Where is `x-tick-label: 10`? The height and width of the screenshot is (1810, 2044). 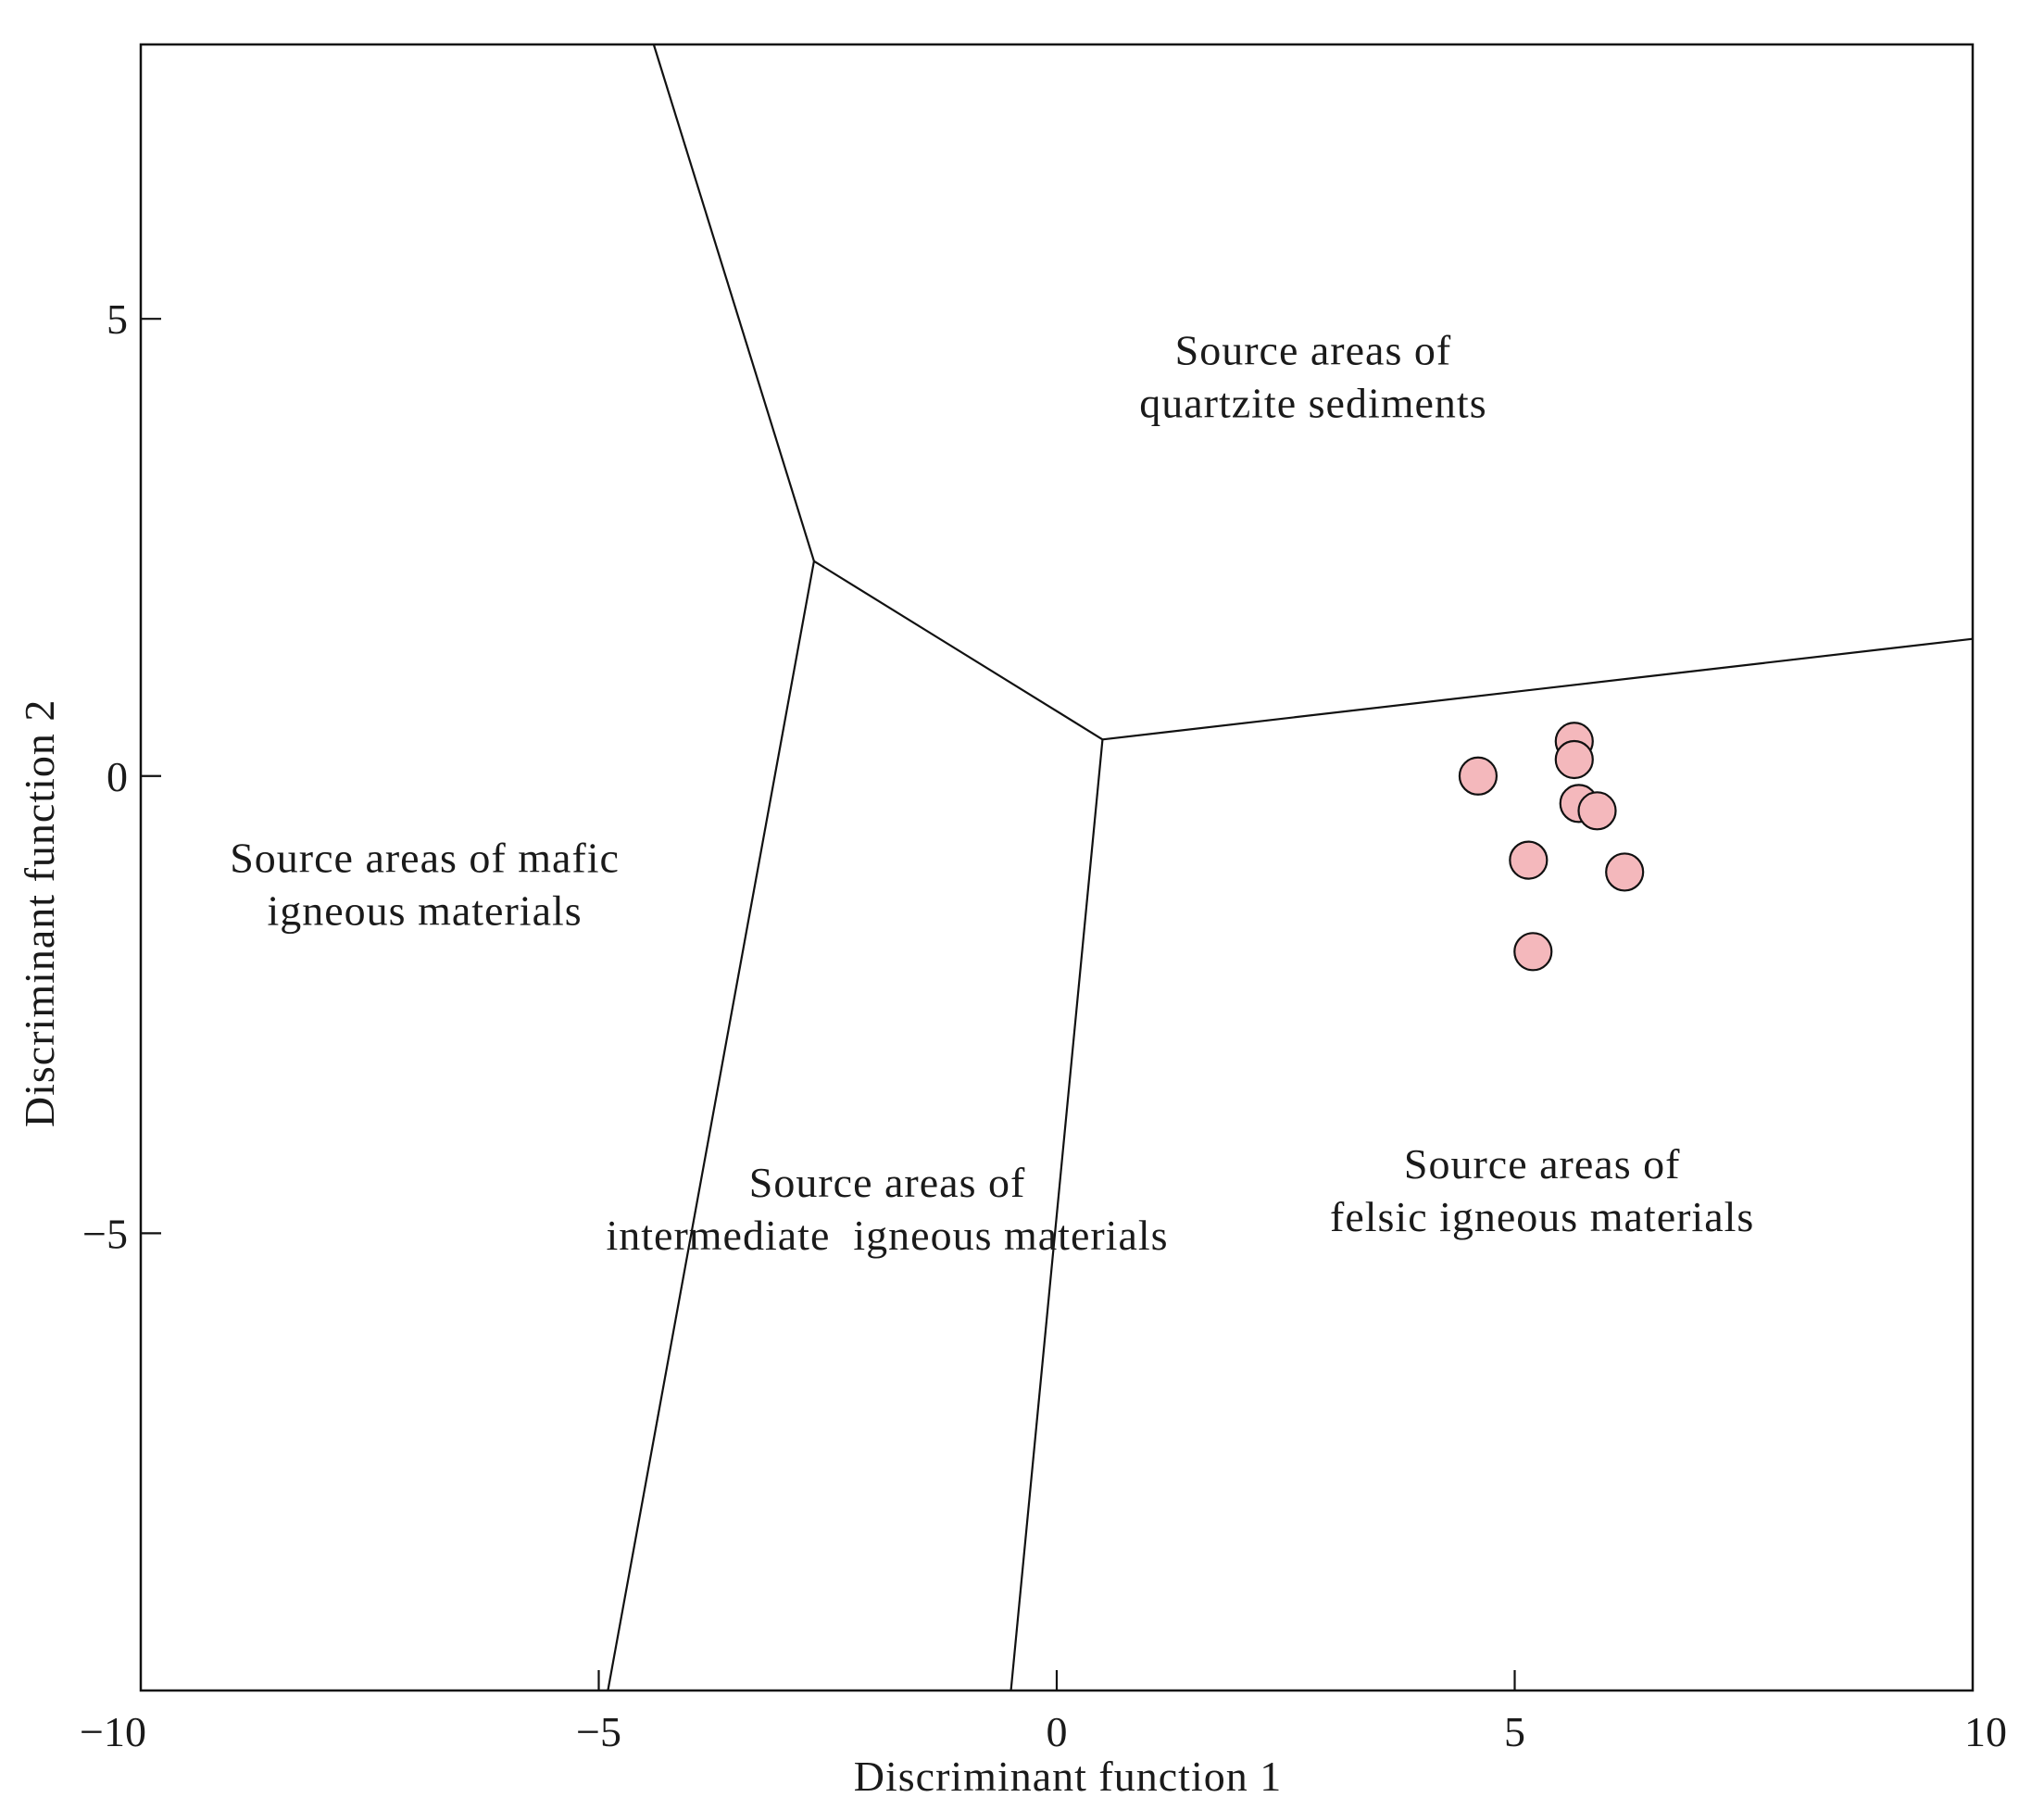
x-tick-label: 10 is located at coordinates (1986, 1732).